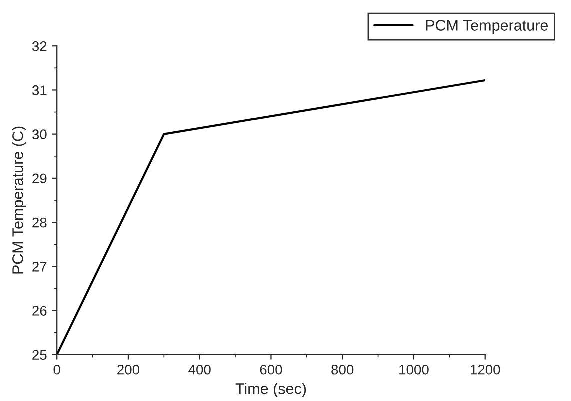 Image resolution: width=571 pixels, height=401 pixels. What do you see at coordinates (199, 369) in the screenshot?
I see `x-tick-label: 400` at bounding box center [199, 369].